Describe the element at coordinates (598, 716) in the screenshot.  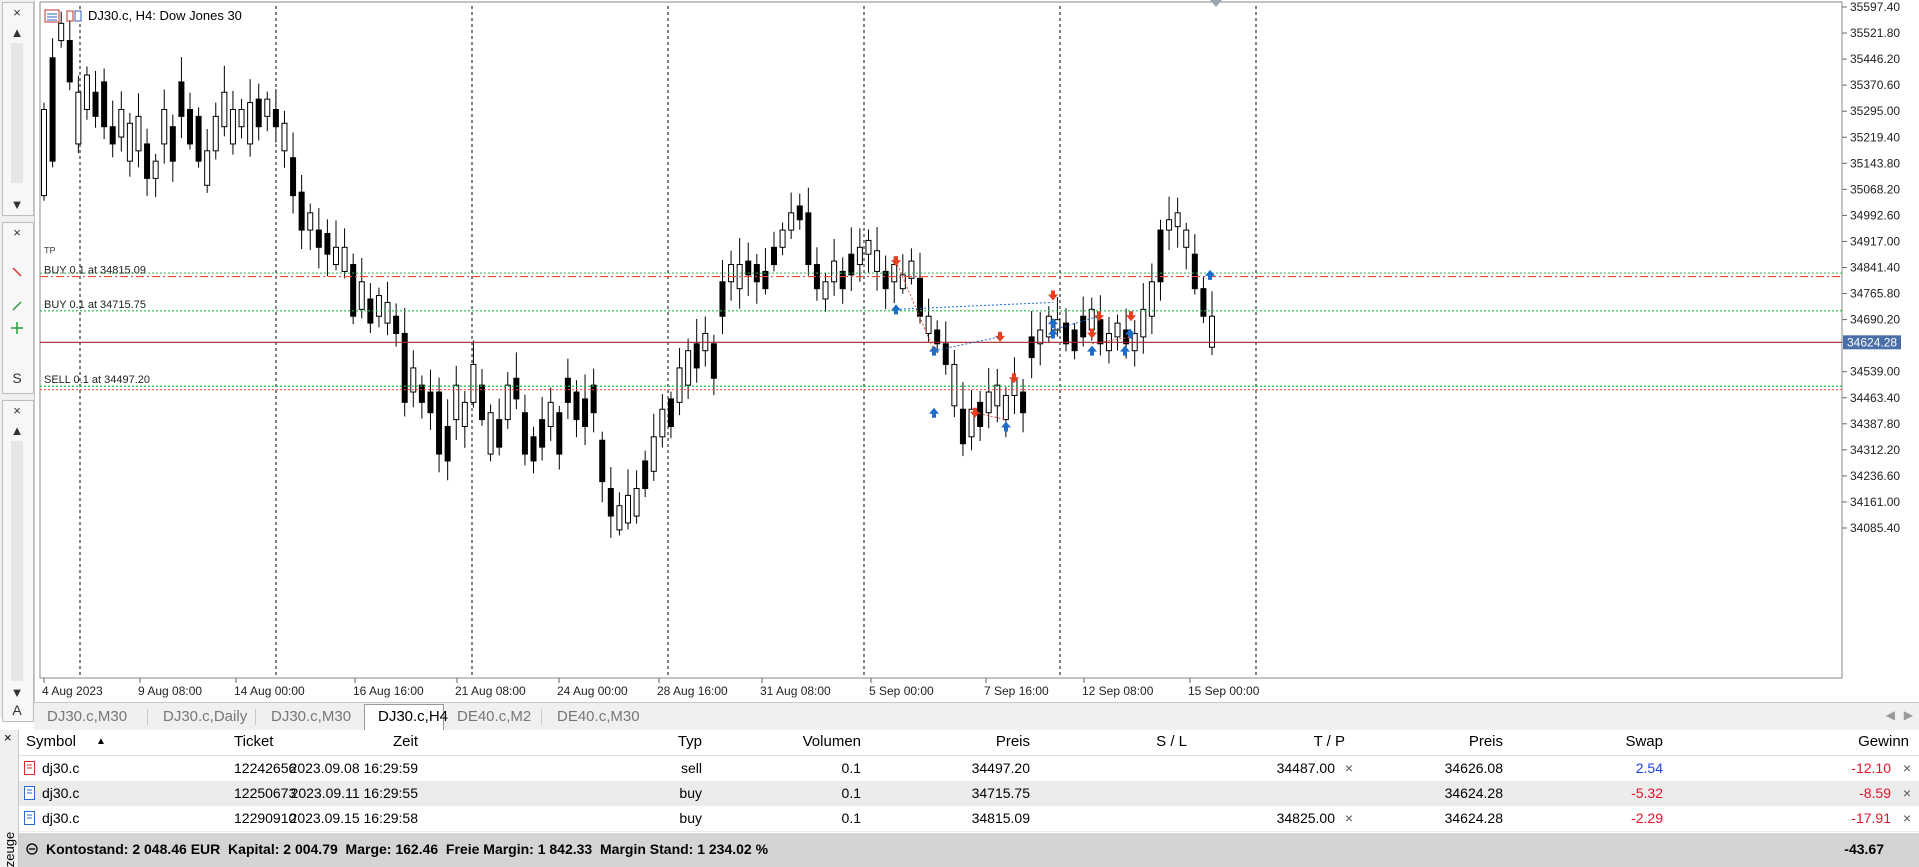
I see `tab-chart: DE40.c,M30` at that location.